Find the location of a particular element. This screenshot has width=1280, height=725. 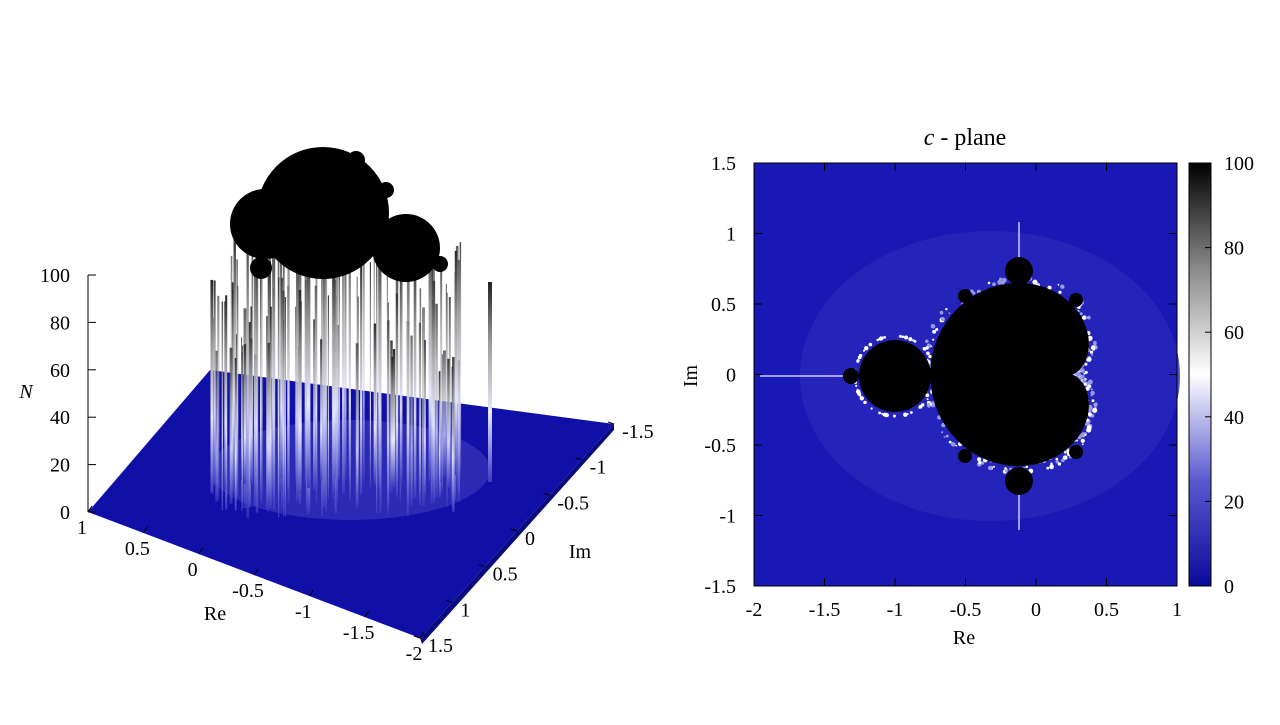

y-tick-label: 1 is located at coordinates (731, 235).